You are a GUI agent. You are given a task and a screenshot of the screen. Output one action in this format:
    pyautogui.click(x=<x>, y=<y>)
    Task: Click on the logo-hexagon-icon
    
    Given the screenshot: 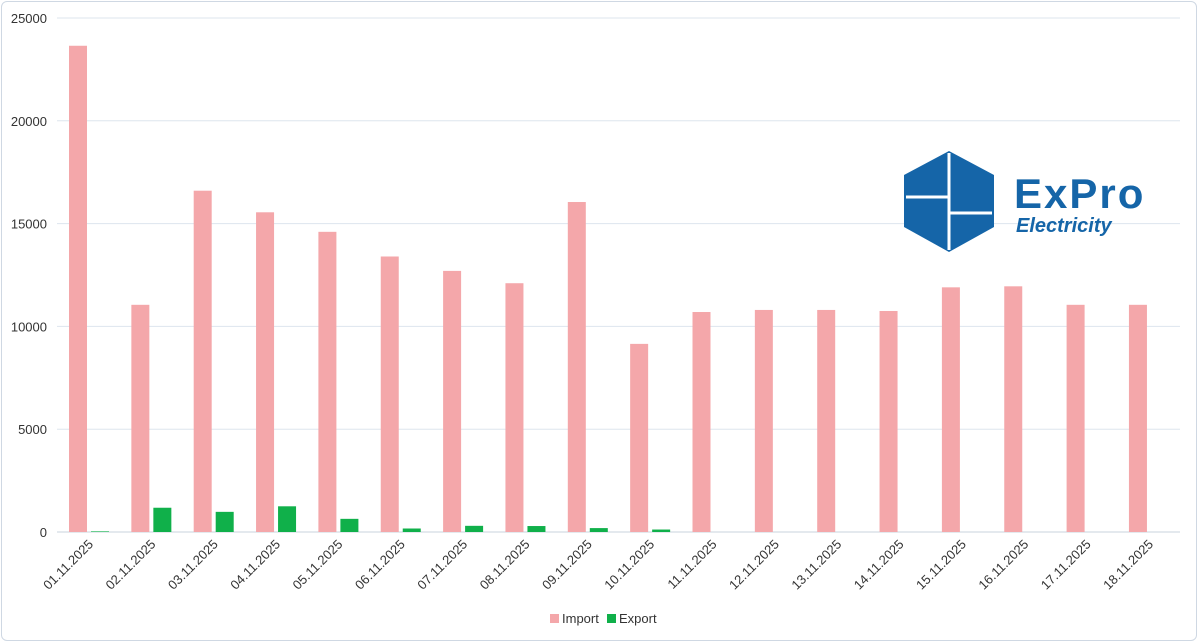 What is the action you would take?
    pyautogui.click(x=949, y=201)
    